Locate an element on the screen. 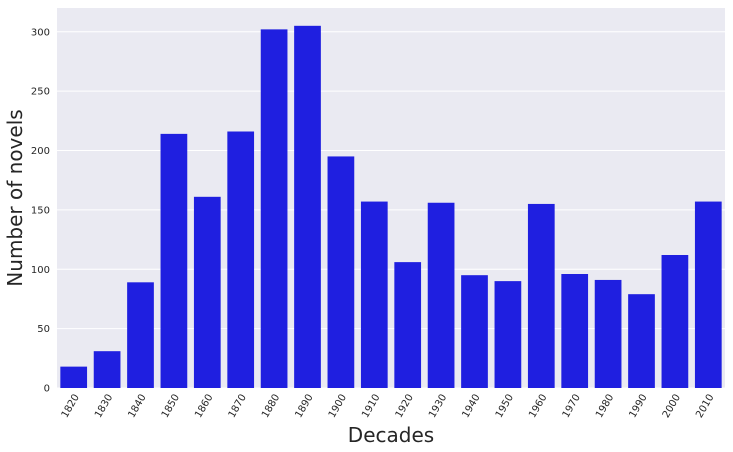 The width and height of the screenshot is (733, 452). bar-1990 is located at coordinates (641, 341).